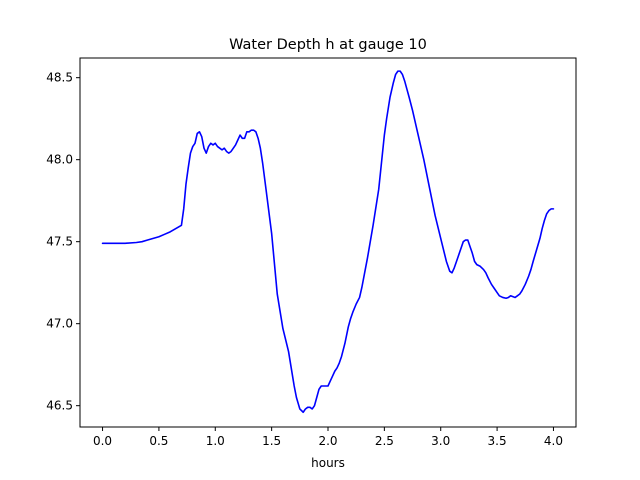 The width and height of the screenshot is (640, 480). Describe the element at coordinates (59, 406) in the screenshot. I see `y-tick-label: 46.5` at that location.